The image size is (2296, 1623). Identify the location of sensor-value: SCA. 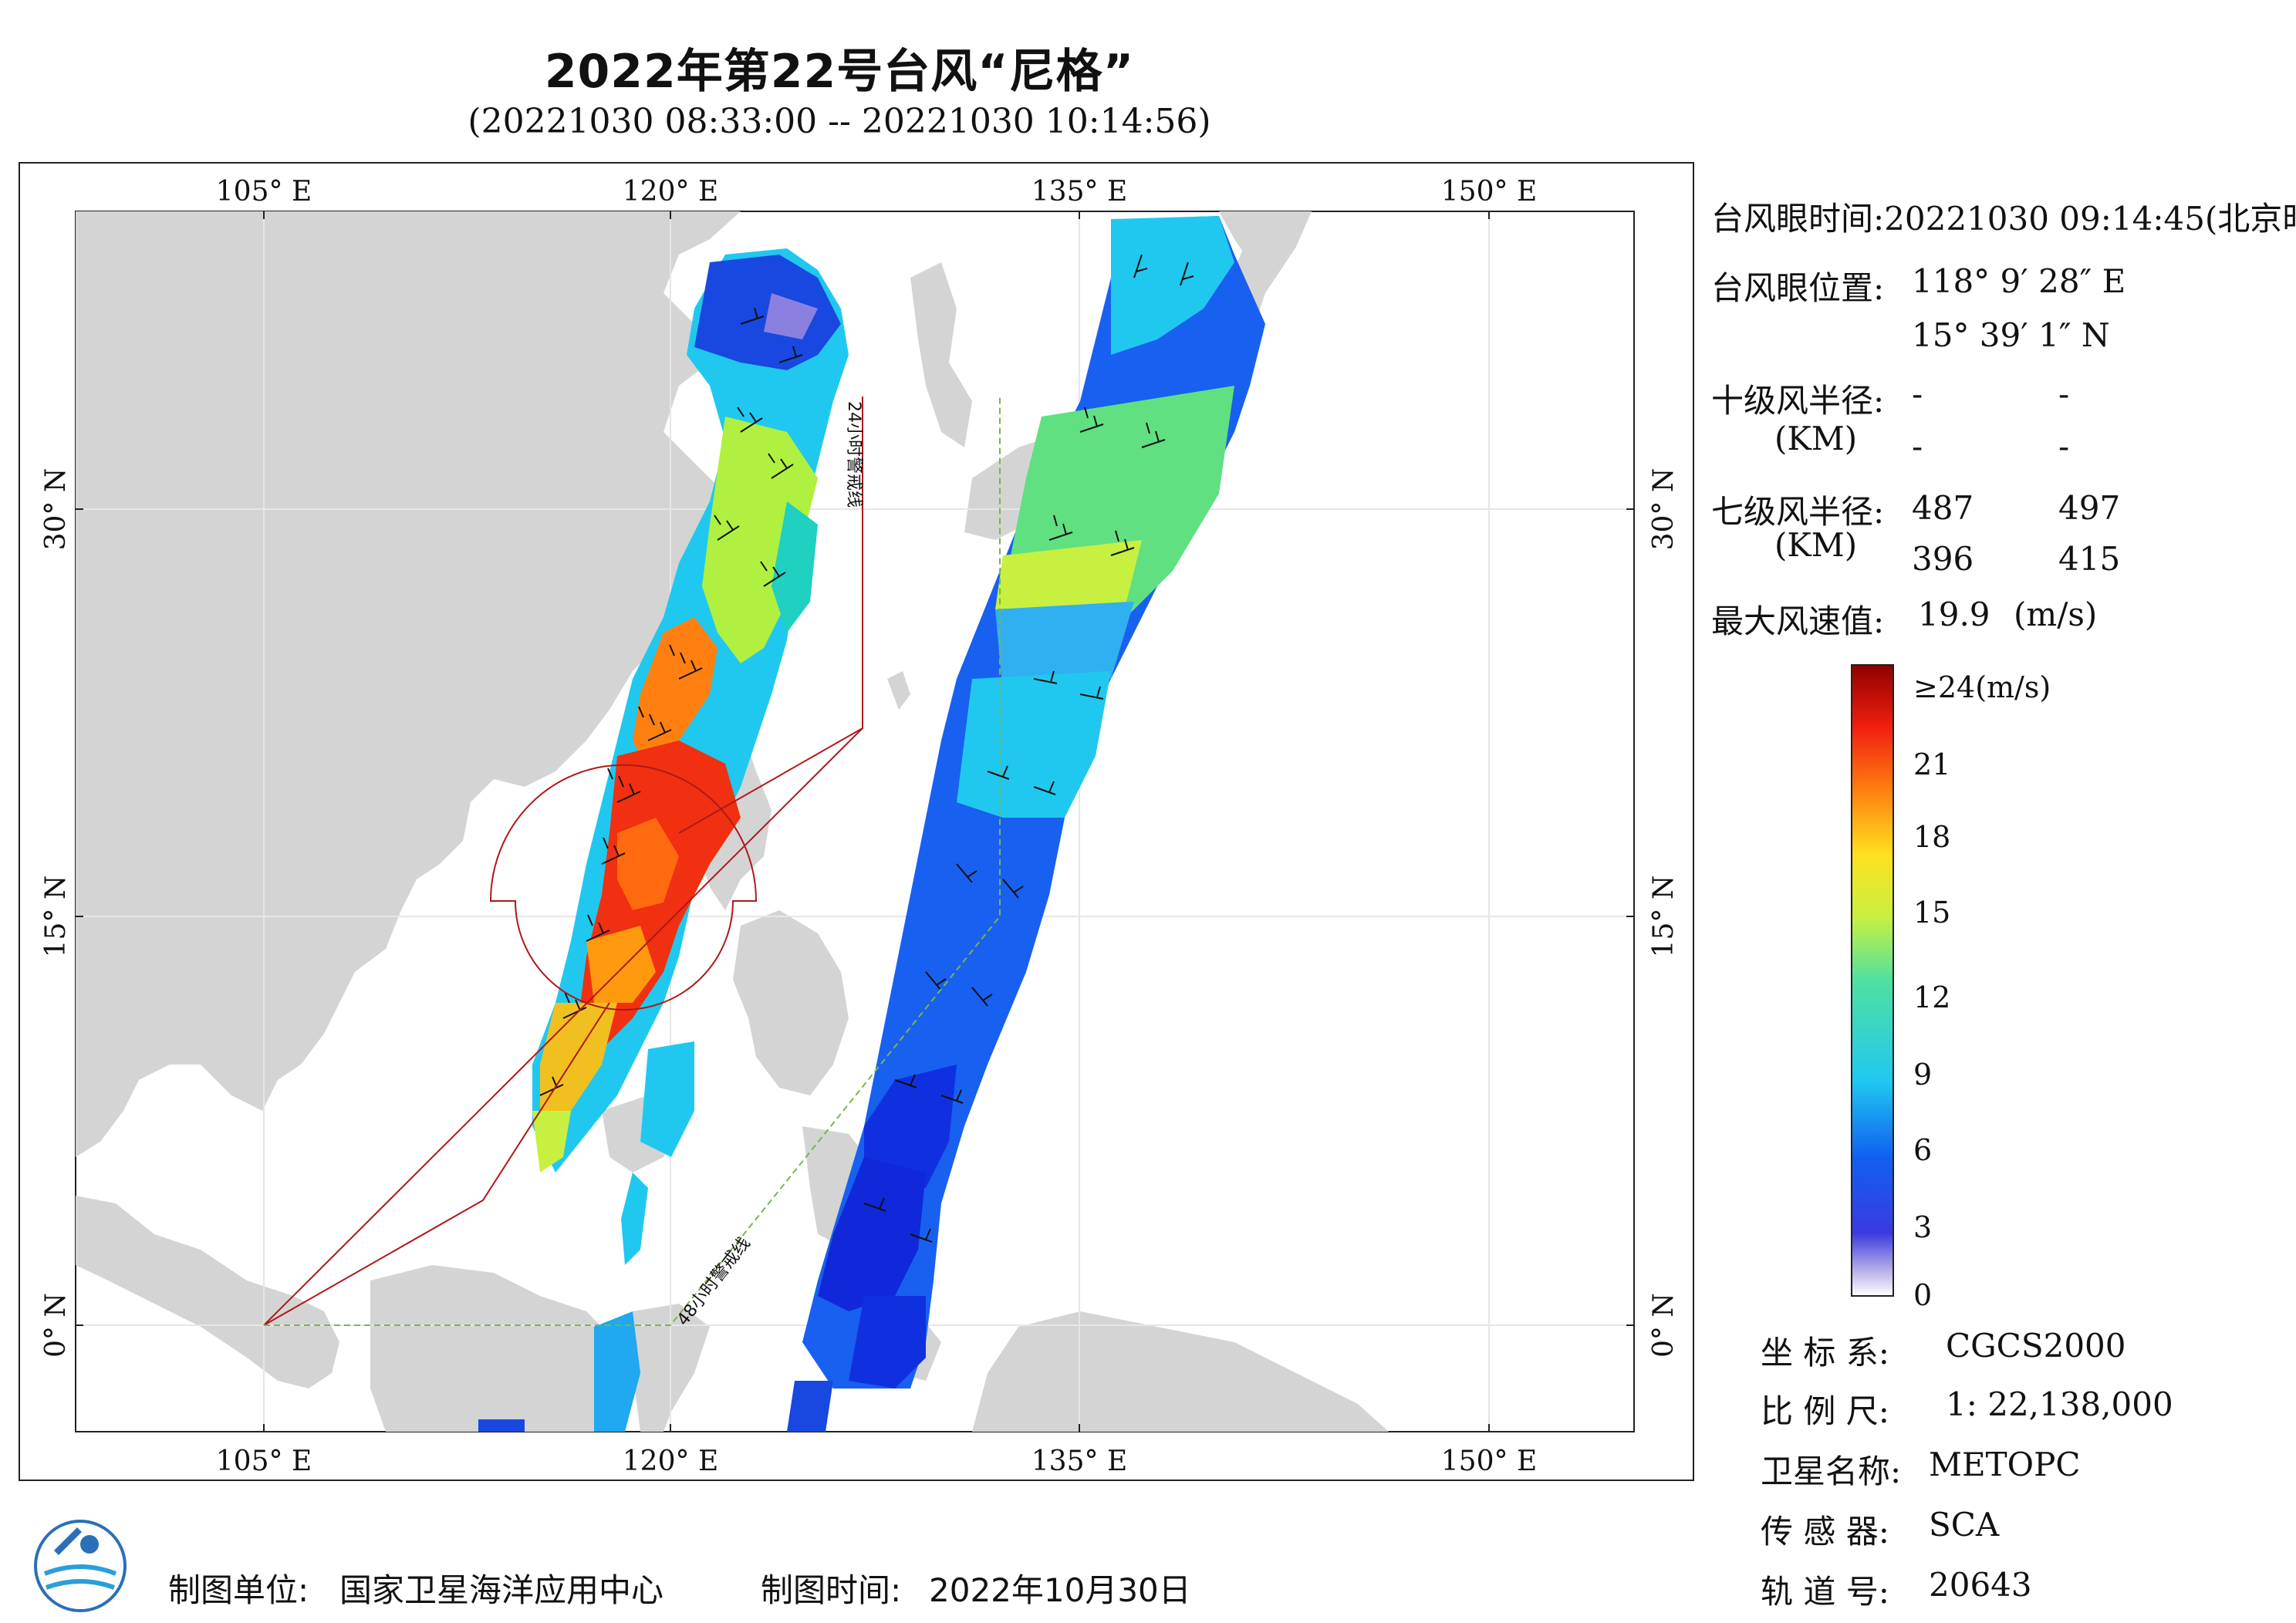
(1964, 1525).